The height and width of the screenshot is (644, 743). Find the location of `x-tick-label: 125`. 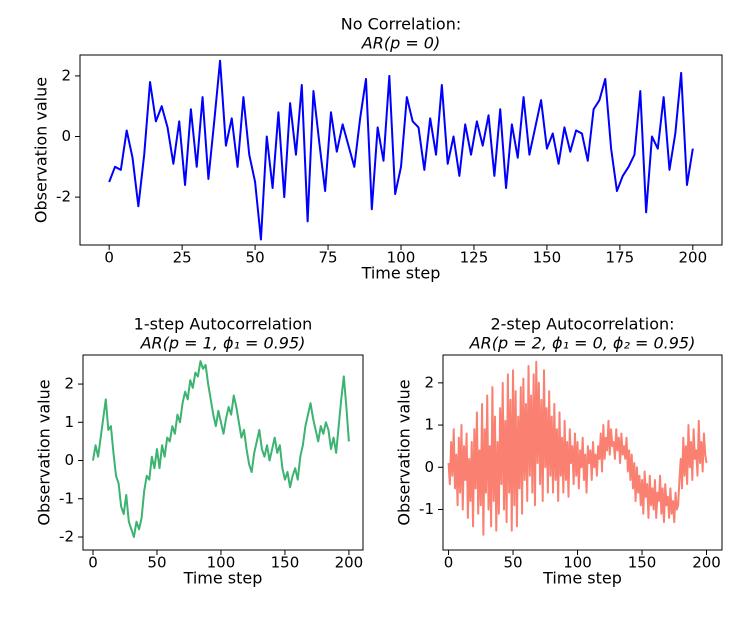

x-tick-label: 125 is located at coordinates (474, 258).